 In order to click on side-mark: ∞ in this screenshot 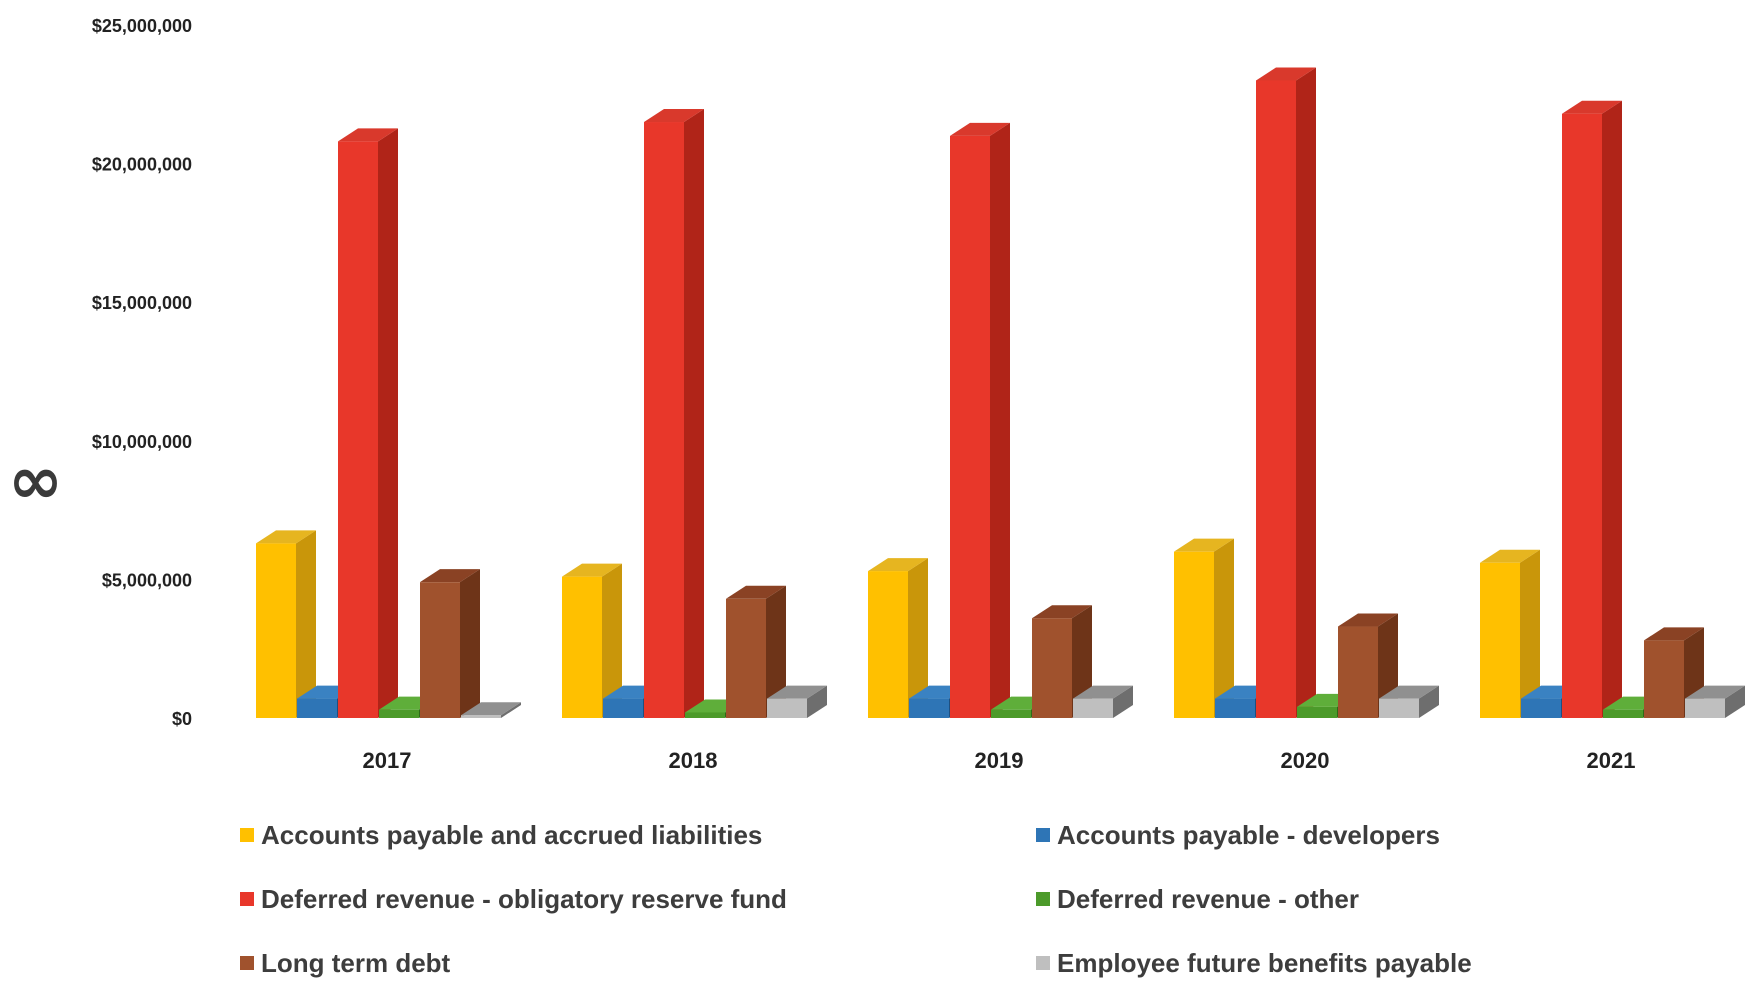, I will do `click(35, 480)`.